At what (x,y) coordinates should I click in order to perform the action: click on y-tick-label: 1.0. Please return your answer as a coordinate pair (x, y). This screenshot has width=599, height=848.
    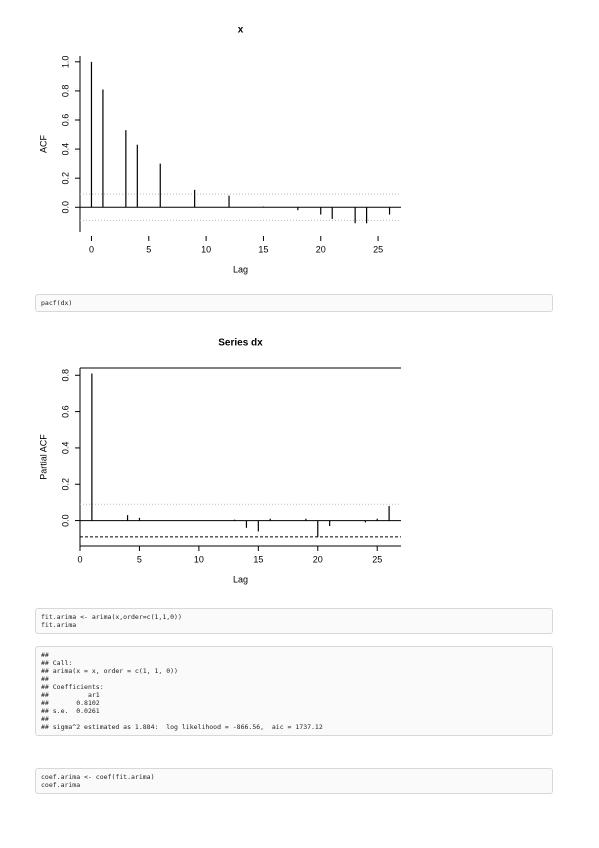
    Looking at the image, I should click on (65, 62).